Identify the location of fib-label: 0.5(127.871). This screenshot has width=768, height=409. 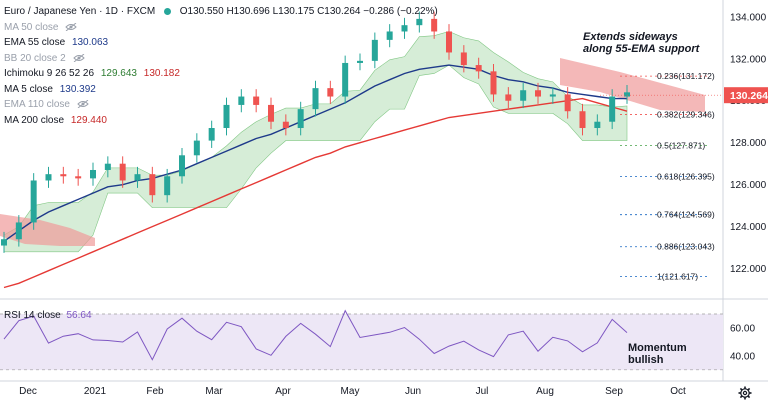
(681, 145).